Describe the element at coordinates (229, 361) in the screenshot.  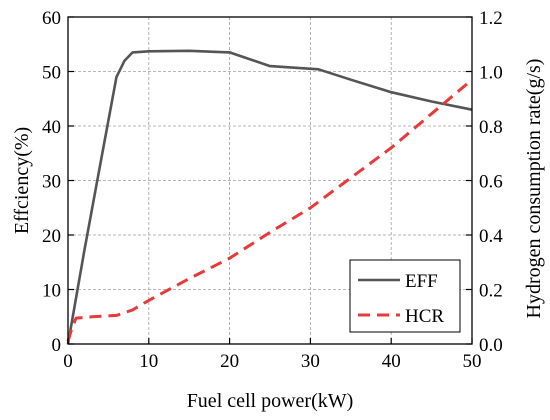
I see `x-tick-label: 20` at that location.